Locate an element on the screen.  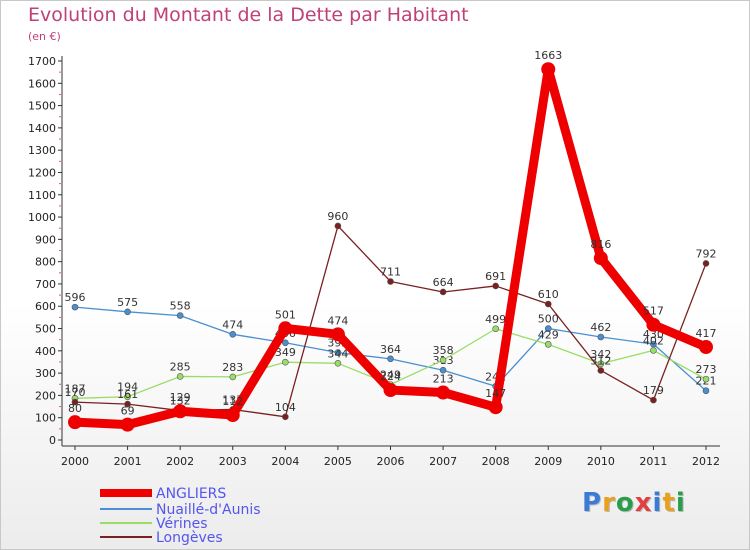
data-label: 80 is located at coordinates (75, 408).